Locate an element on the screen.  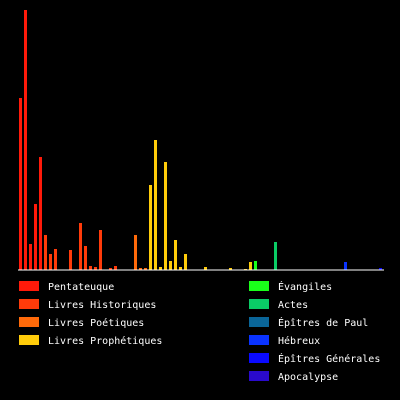
legend-swatch-apocalypse is located at coordinates (259, 376).